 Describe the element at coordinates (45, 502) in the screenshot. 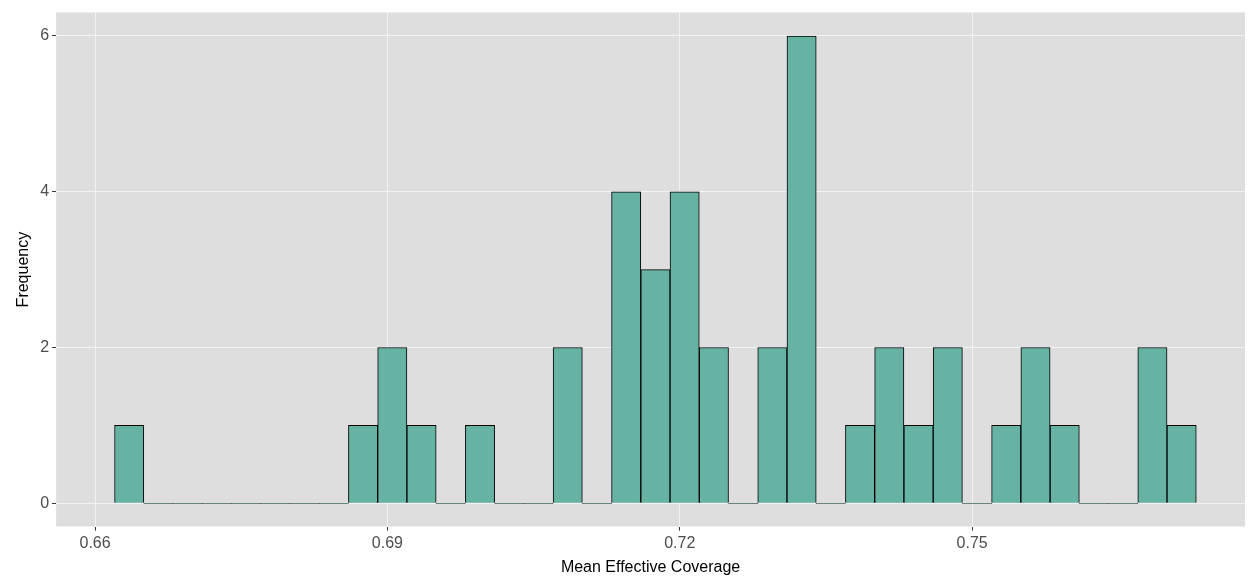

I see `y-tick-label: 0` at that location.